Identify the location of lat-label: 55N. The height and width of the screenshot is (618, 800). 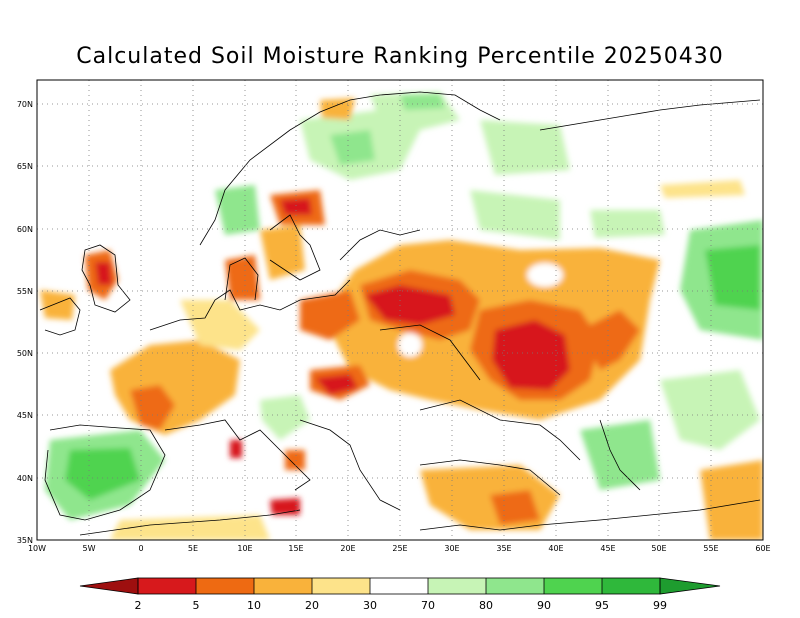
(25, 291).